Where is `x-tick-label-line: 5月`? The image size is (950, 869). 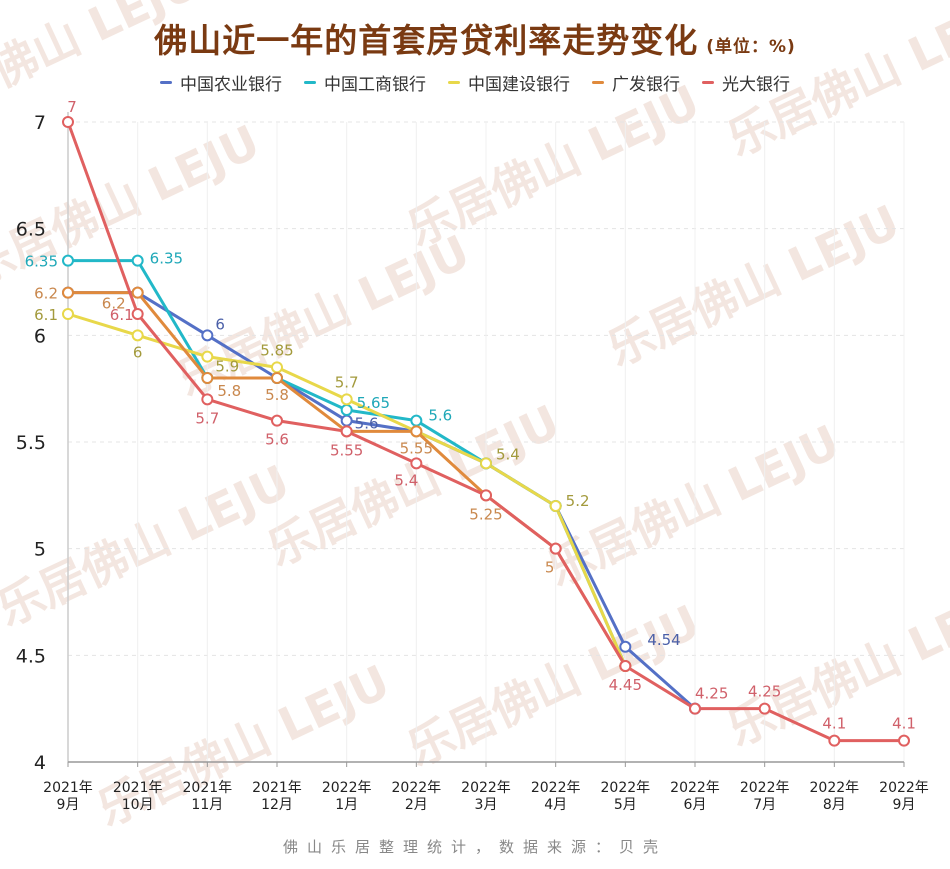 x-tick-label-line: 5月 is located at coordinates (625, 805).